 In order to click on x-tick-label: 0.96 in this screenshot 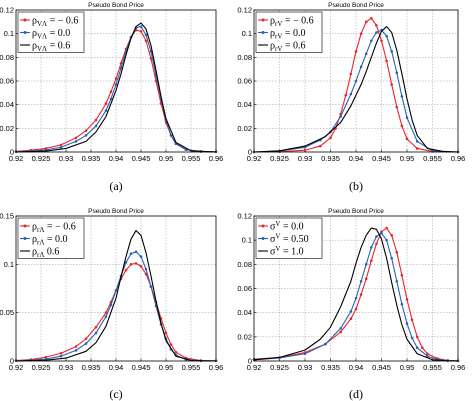, I will do `click(216, 158)`.